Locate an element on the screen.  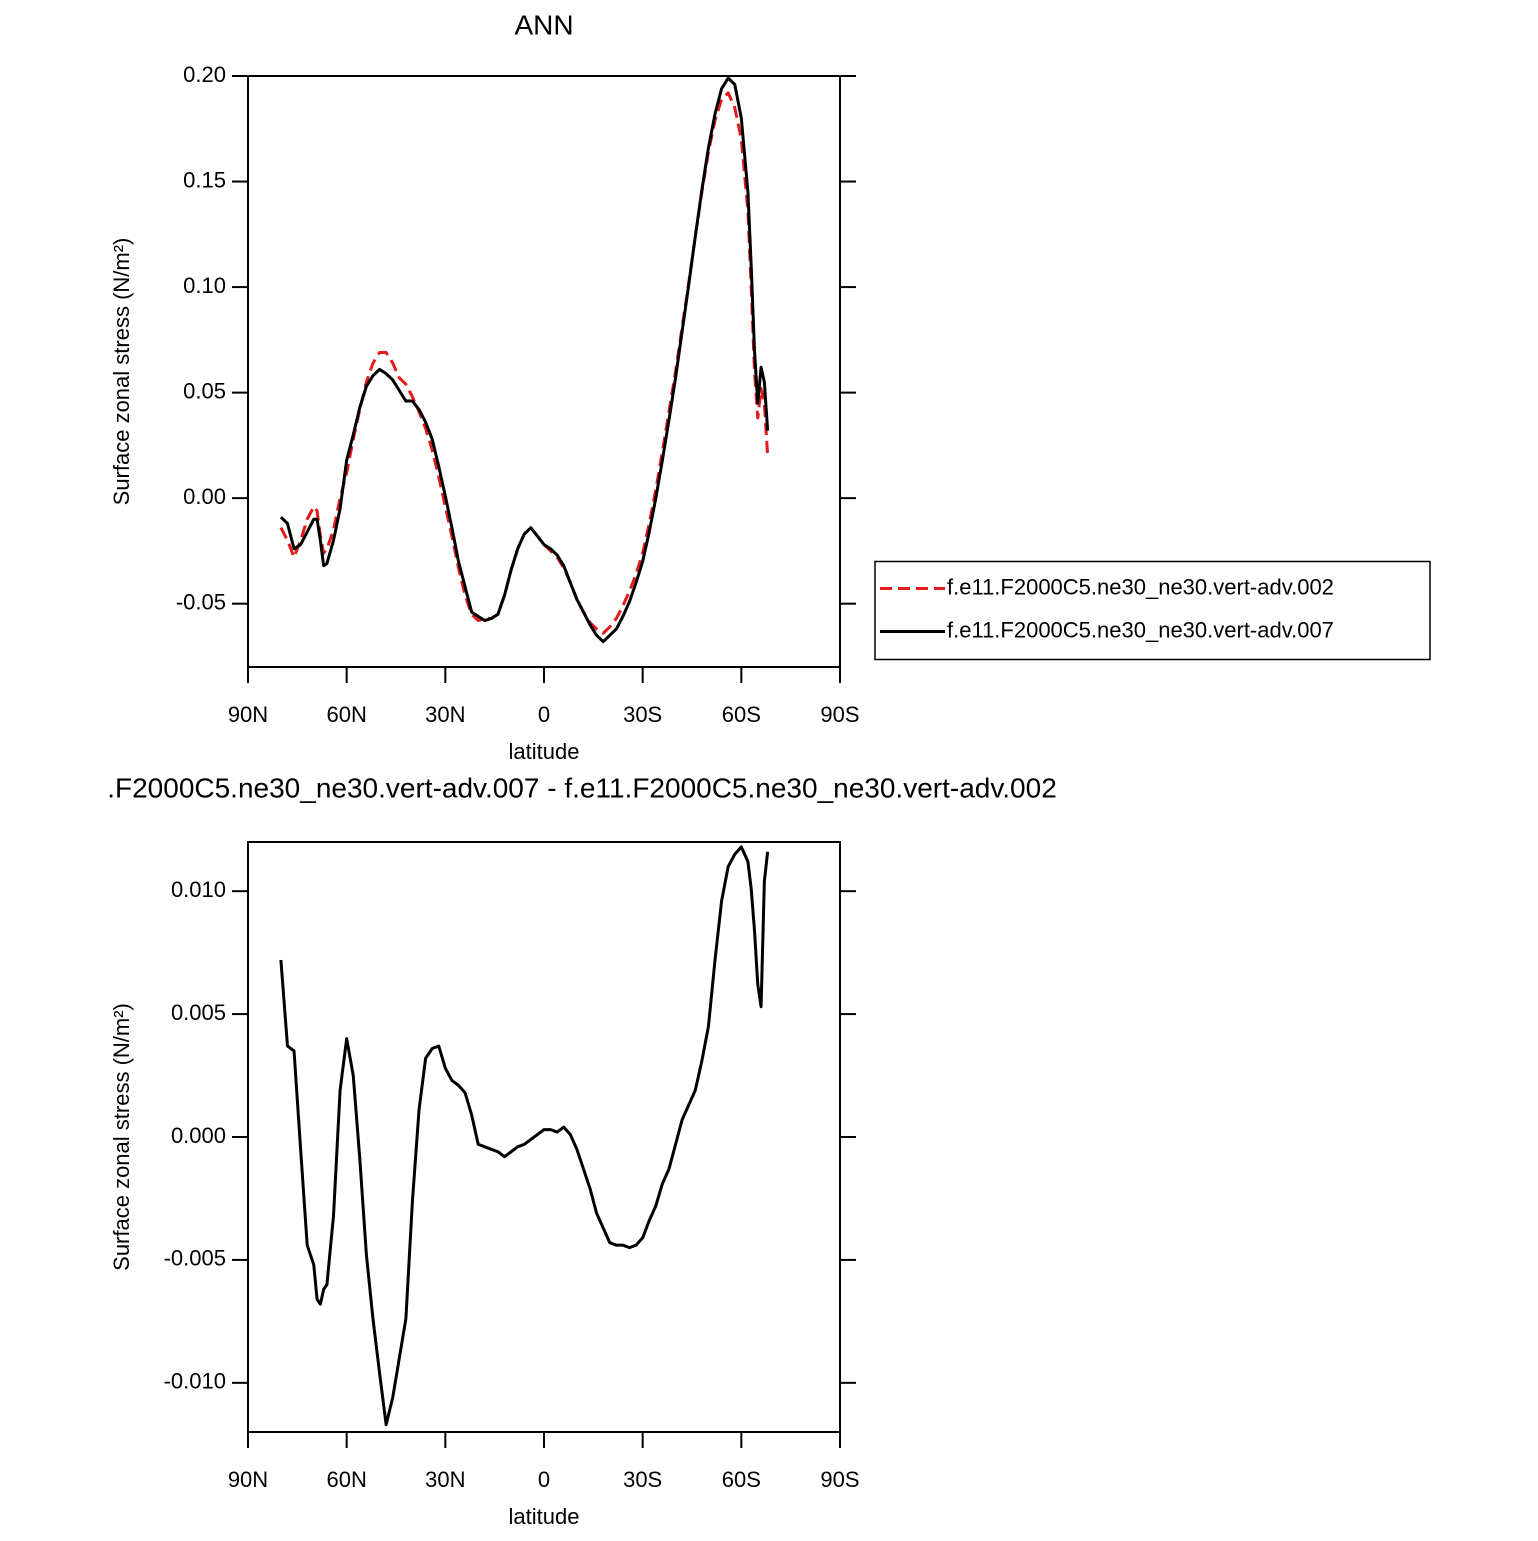
legend-box is located at coordinates (1152, 610).